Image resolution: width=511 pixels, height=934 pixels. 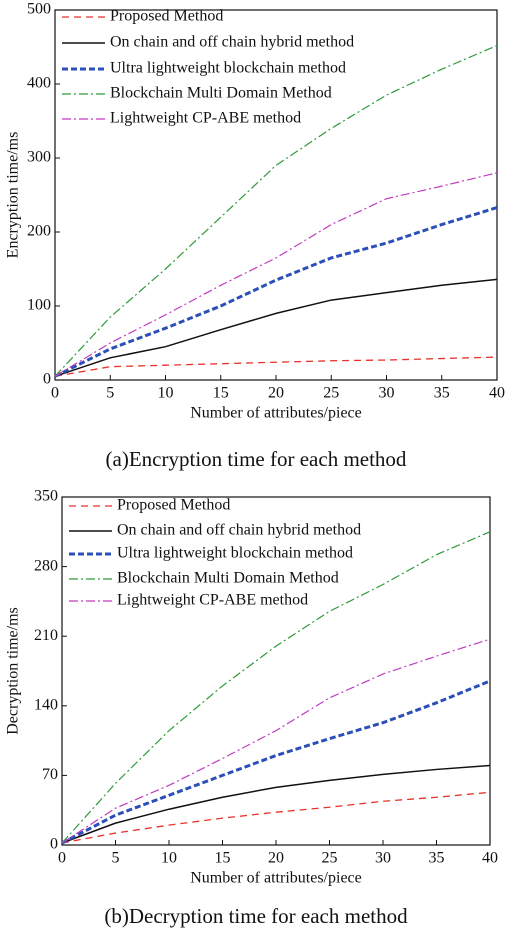 What do you see at coordinates (13, 195) in the screenshot?
I see `y-axis-label: Encryption time/ms` at bounding box center [13, 195].